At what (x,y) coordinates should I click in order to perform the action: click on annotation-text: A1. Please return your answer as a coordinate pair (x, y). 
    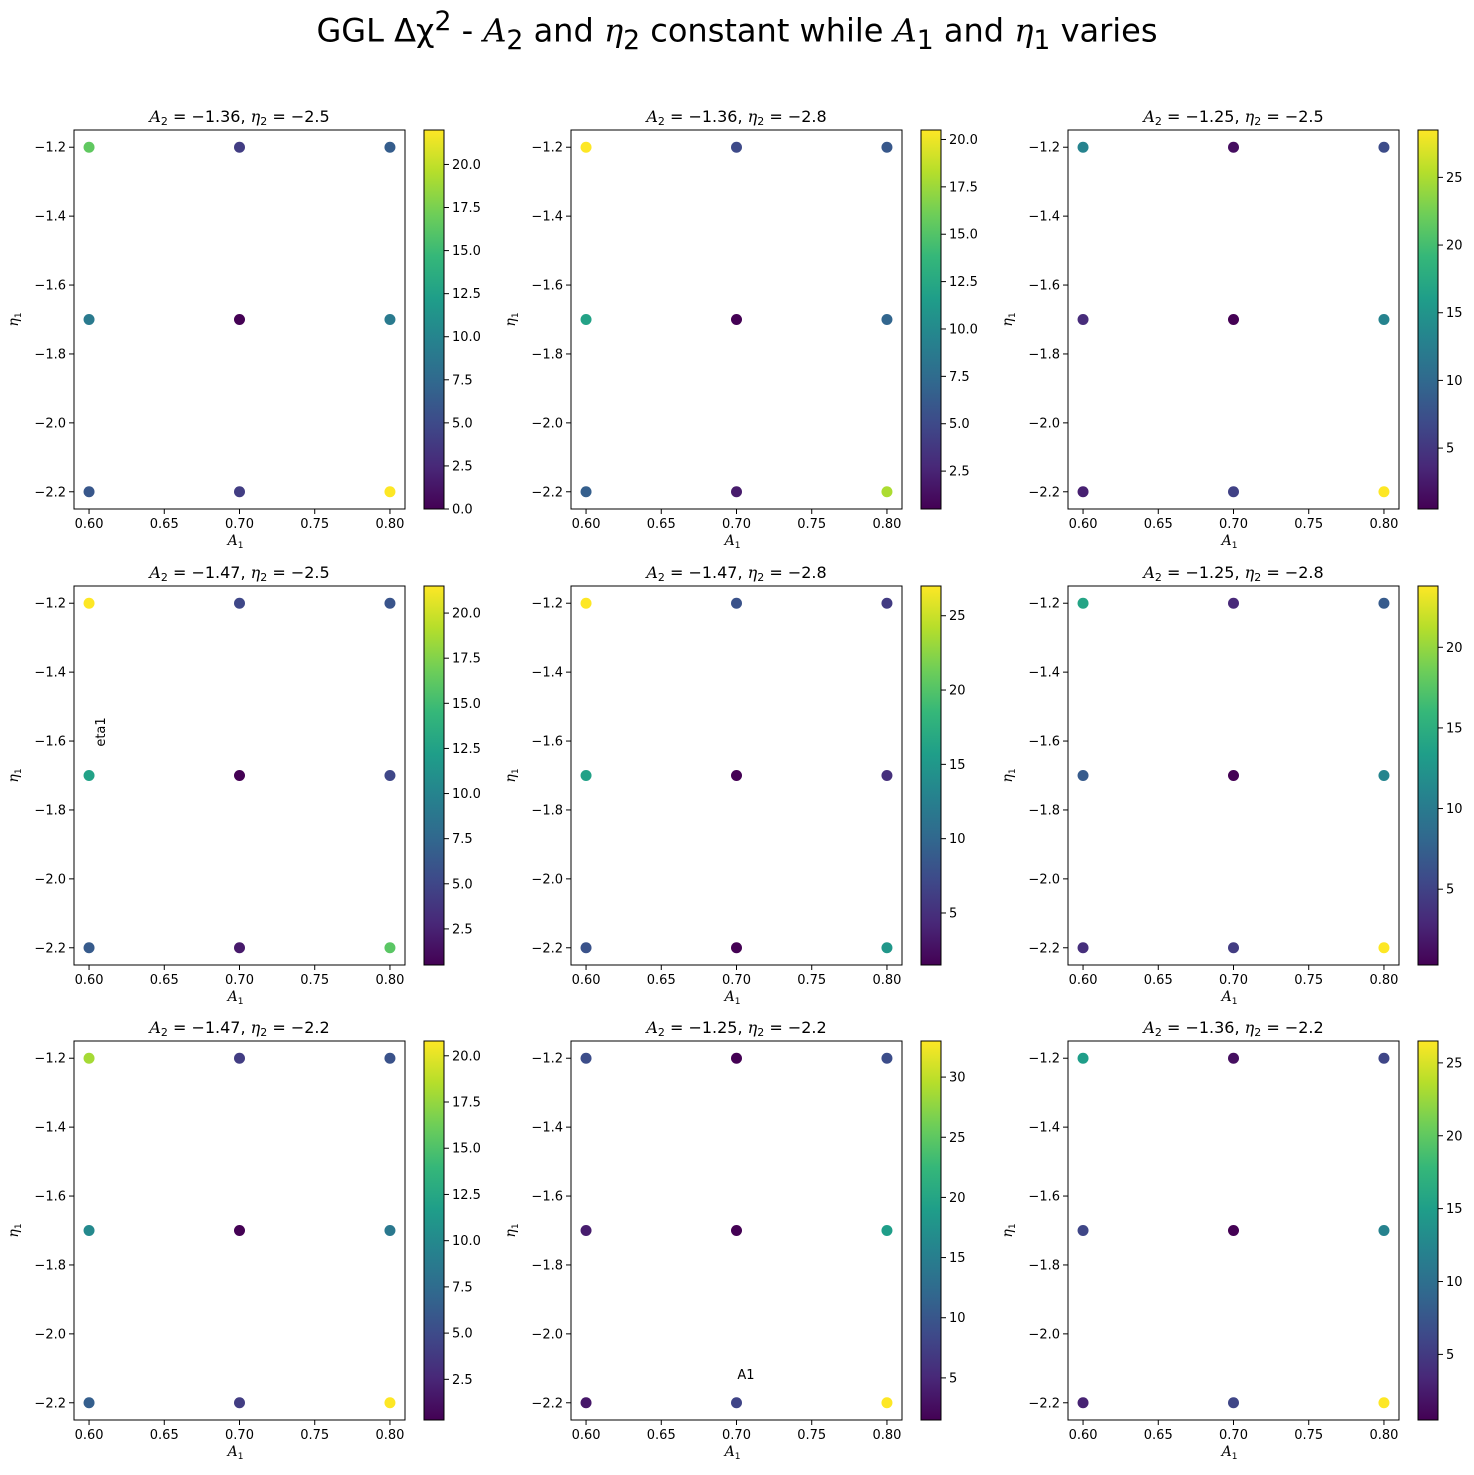
    Looking at the image, I should click on (745, 1375).